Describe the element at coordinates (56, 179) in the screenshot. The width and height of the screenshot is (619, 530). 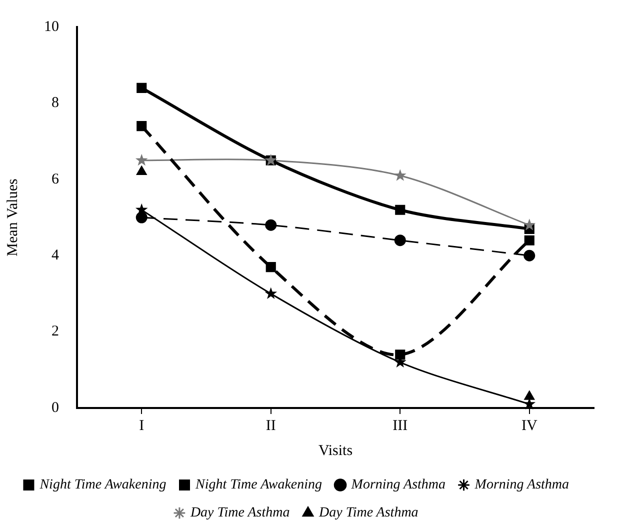
I see `y-tick-label: 6` at that location.